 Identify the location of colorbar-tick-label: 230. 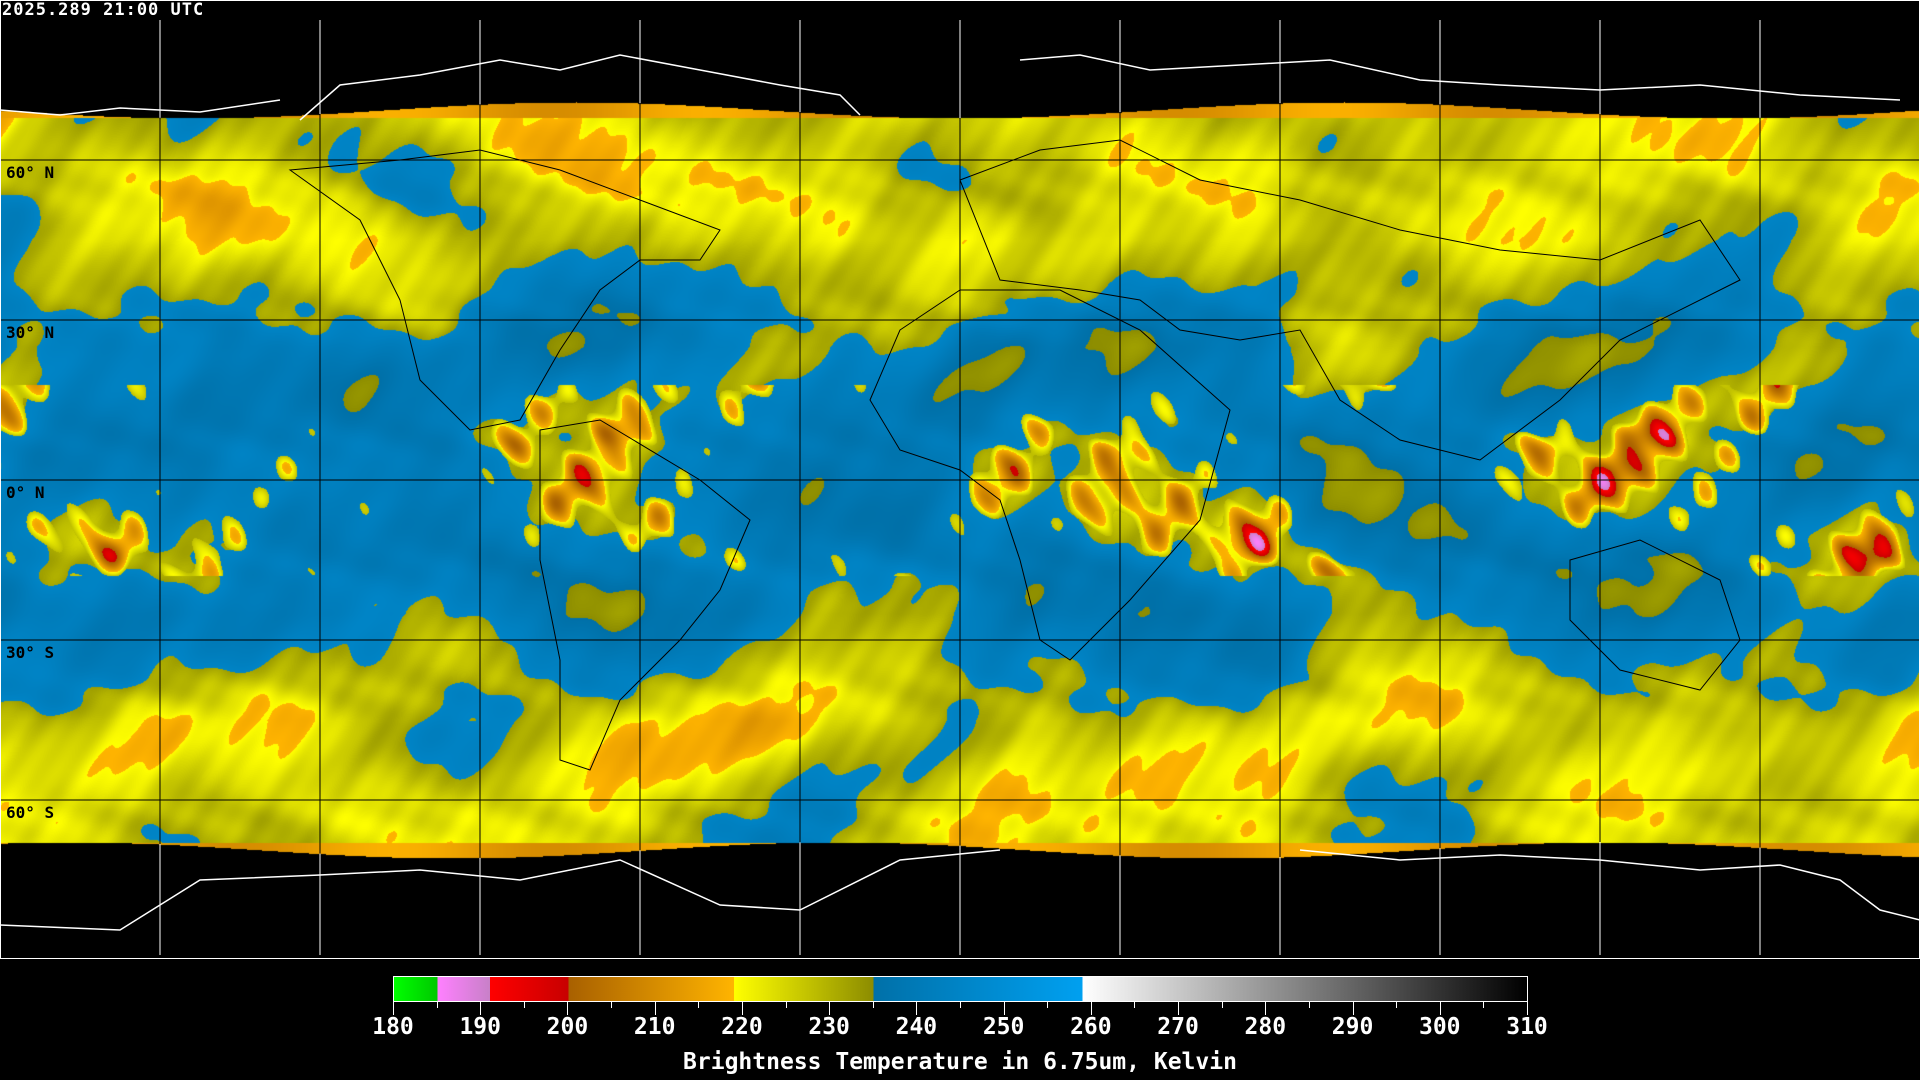
(829, 1027).